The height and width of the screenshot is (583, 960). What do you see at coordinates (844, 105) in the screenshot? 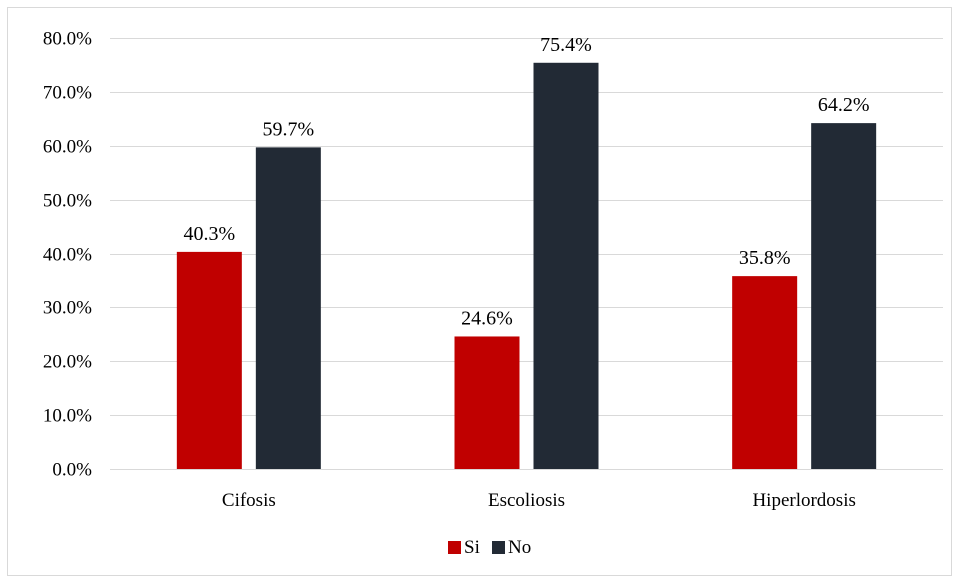
I see `data-label: 64.2%` at bounding box center [844, 105].